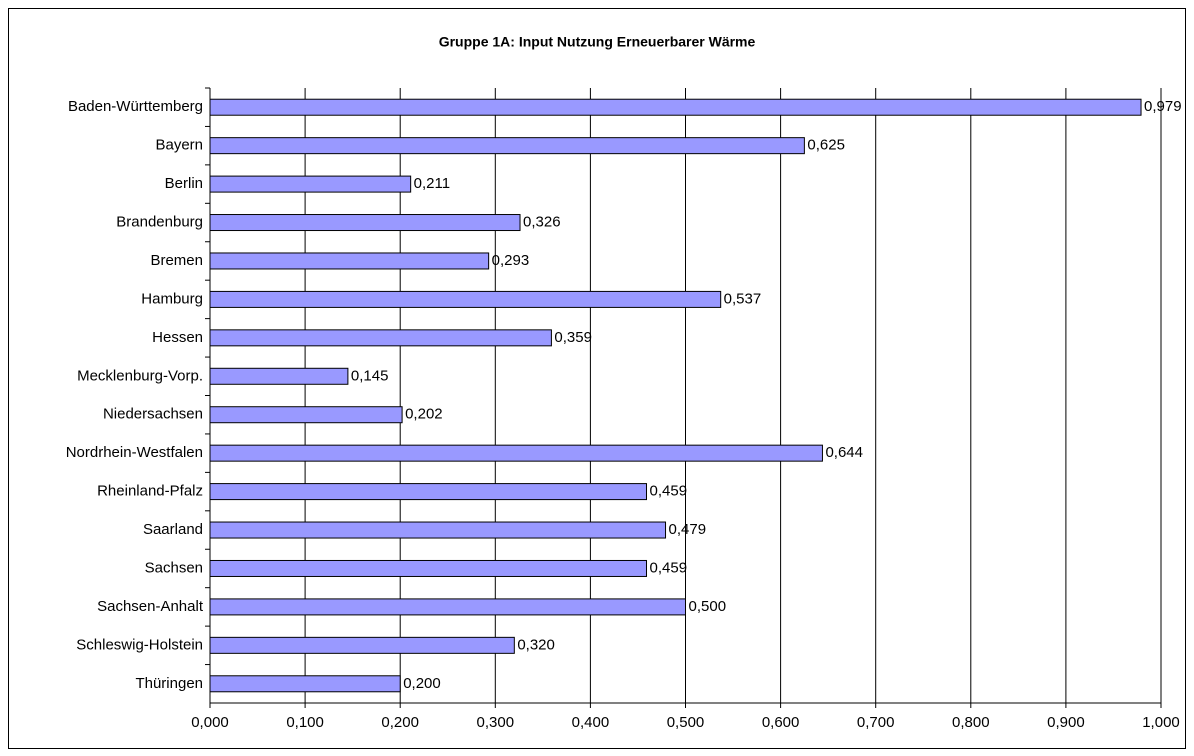 Image resolution: width=1194 pixels, height=756 pixels. What do you see at coordinates (172, 298) in the screenshot?
I see `y-tick-label: Hamburg` at bounding box center [172, 298].